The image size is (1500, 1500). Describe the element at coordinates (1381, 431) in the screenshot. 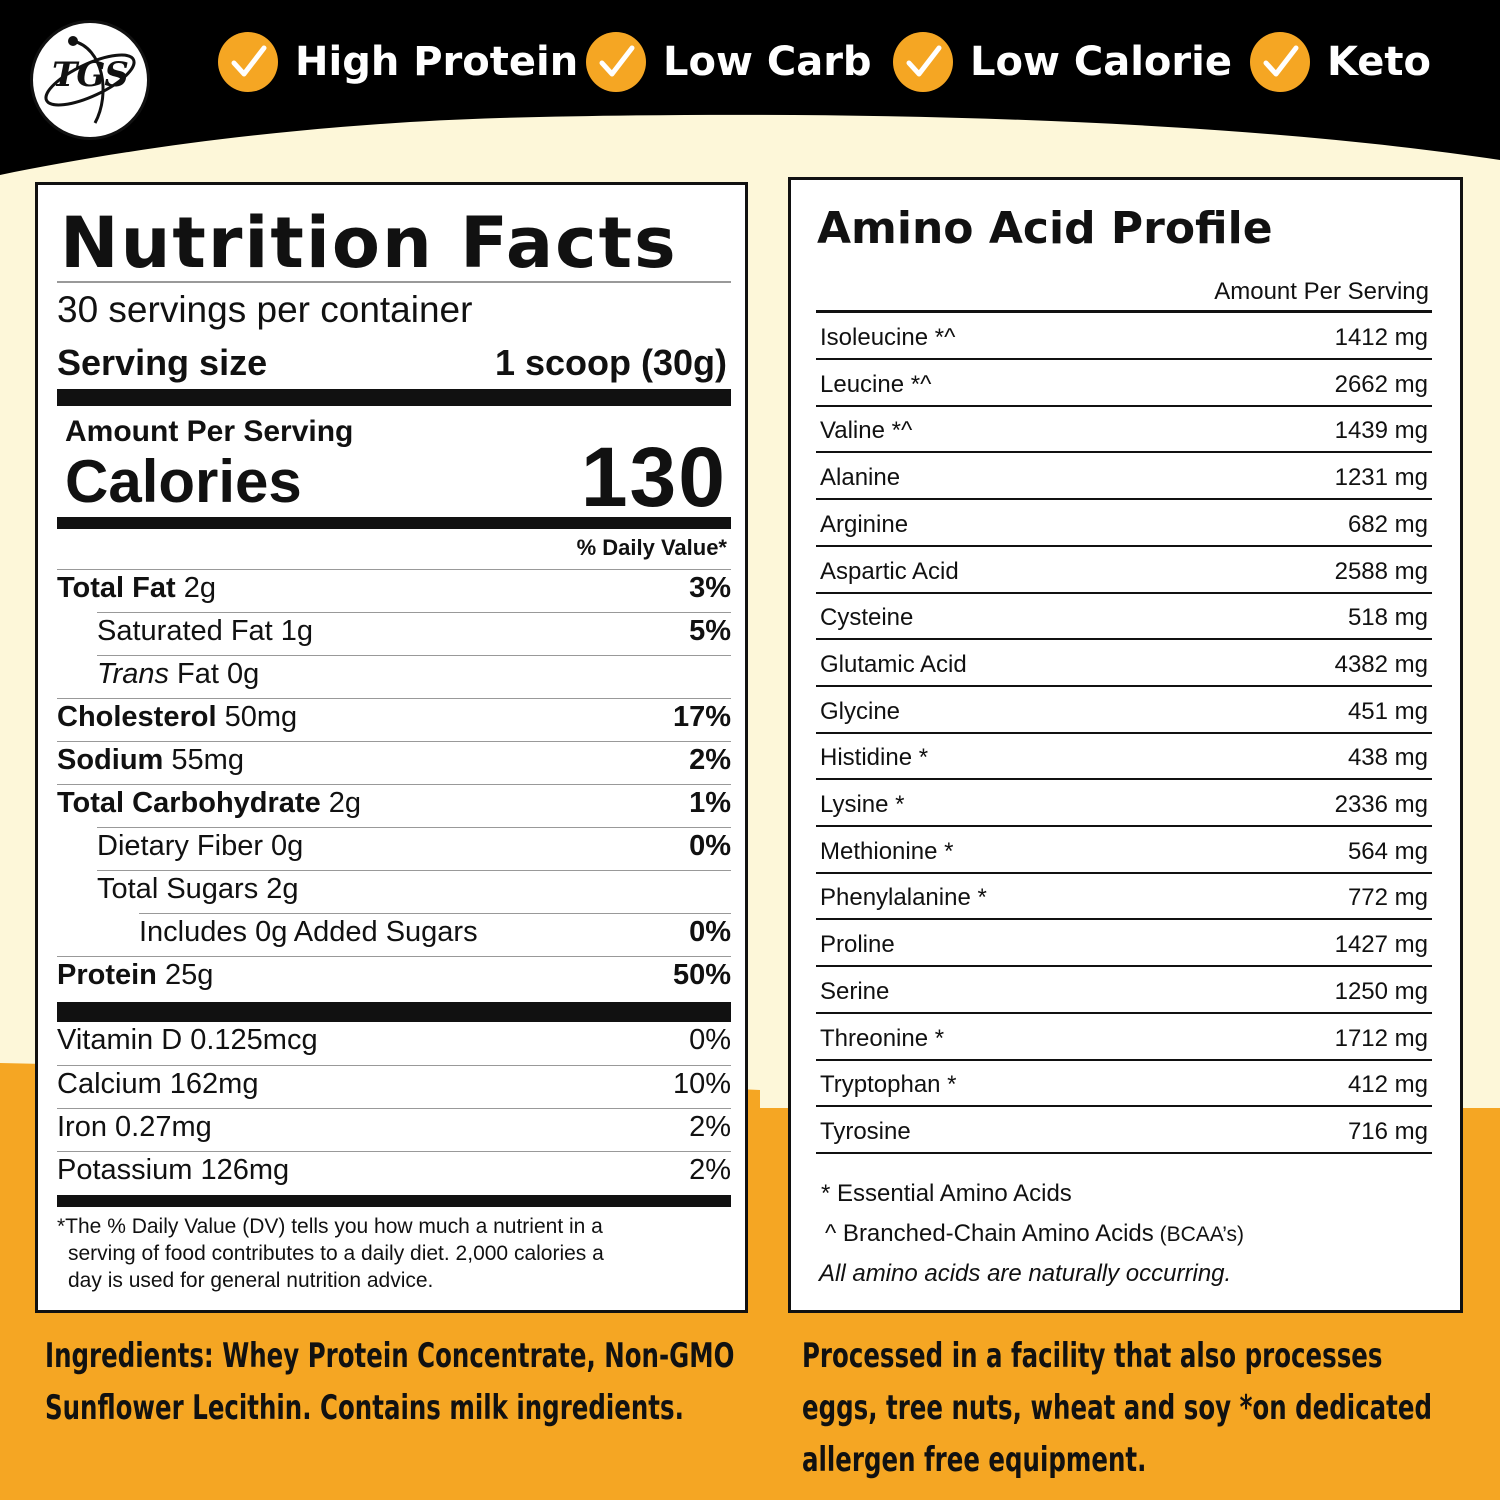

I see `amino-amount: 1439 mg` at that location.